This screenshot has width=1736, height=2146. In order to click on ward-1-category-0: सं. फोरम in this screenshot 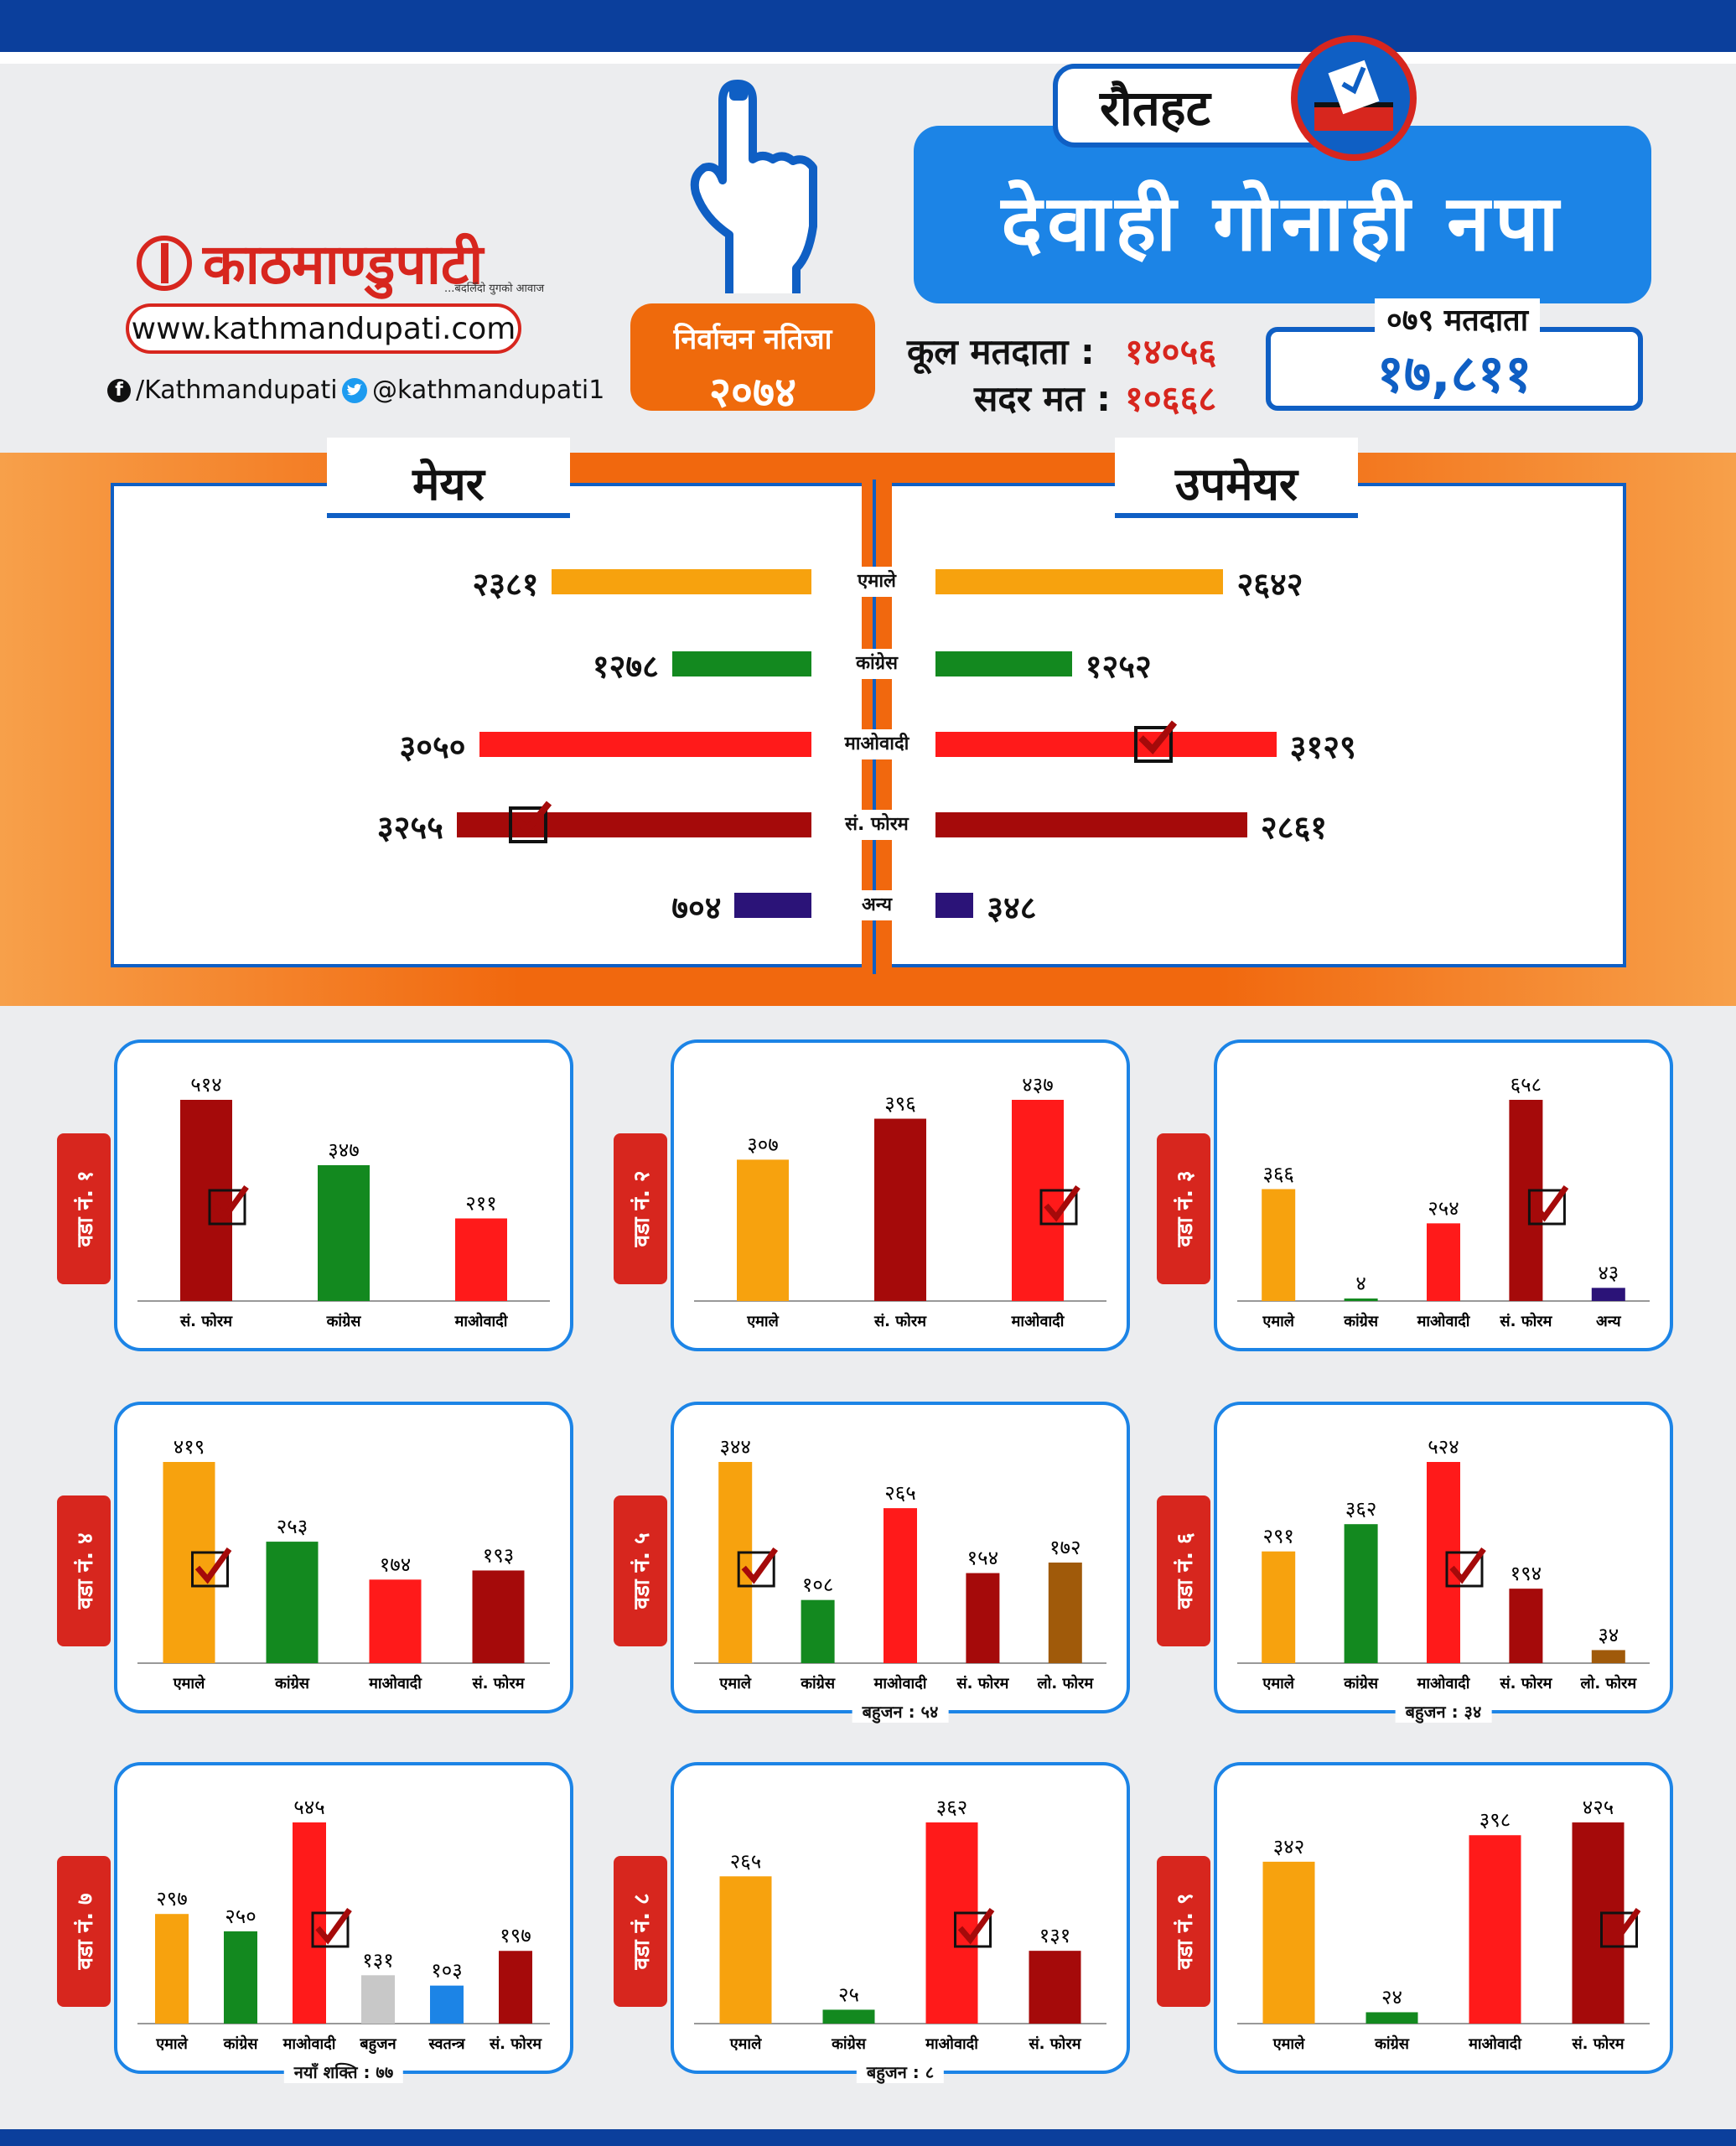, I will do `click(206, 1321)`.